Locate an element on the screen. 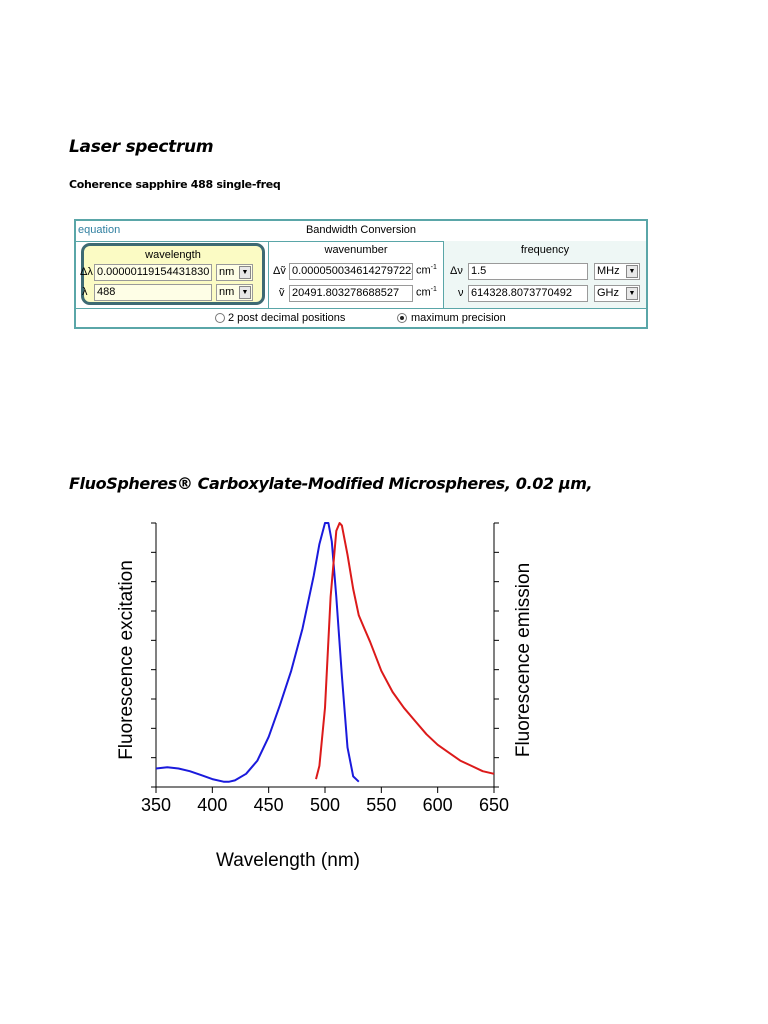 This screenshot has width=768, height=1024. wavenumber-input: 20491.803278688527 is located at coordinates (351, 293).